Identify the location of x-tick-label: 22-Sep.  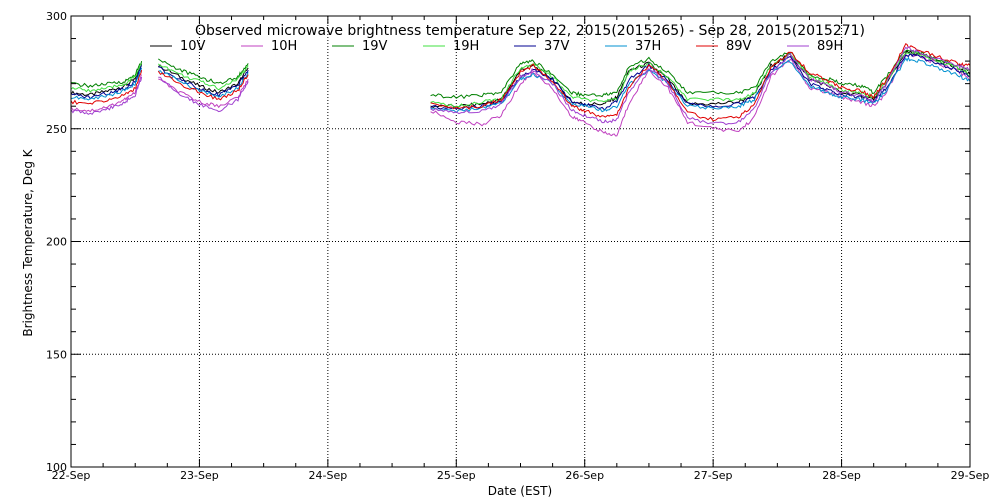
(71, 475).